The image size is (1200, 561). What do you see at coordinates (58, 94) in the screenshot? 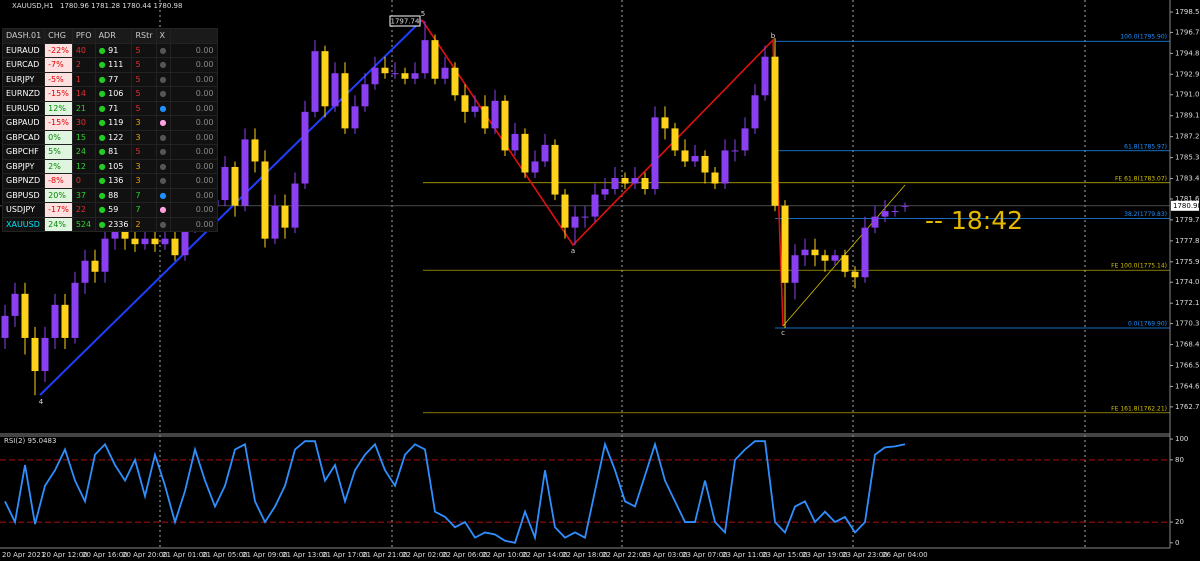
I see `change: -15%` at bounding box center [58, 94].